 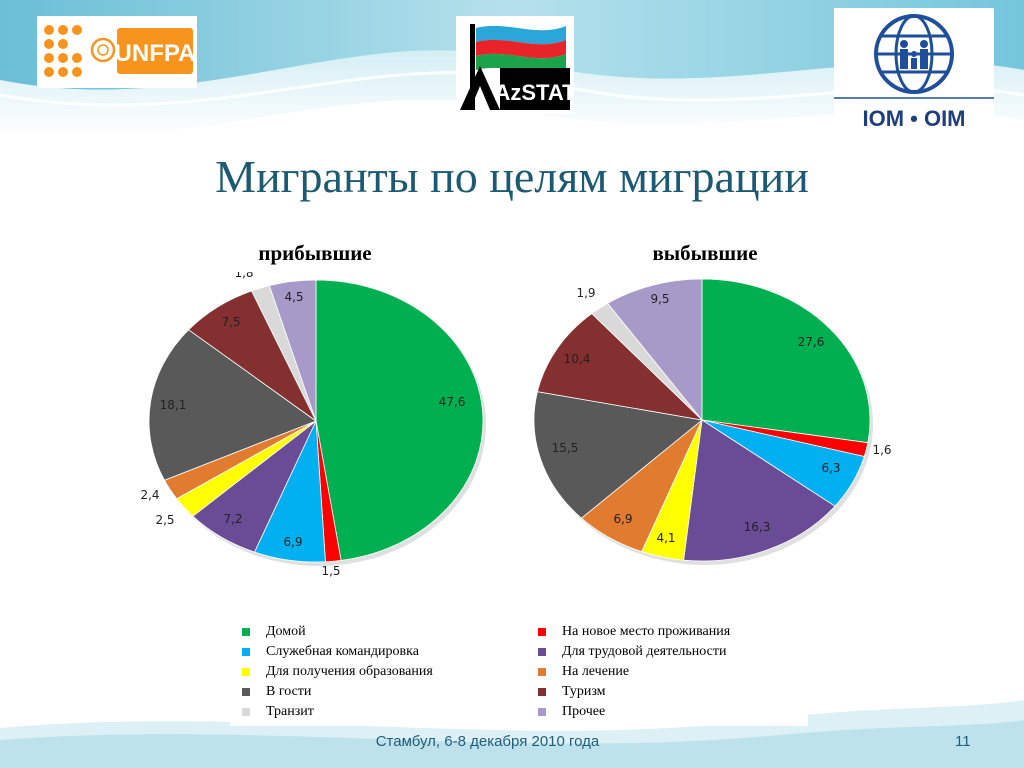 I want to click on data-label: 4,1, so click(x=665, y=538).